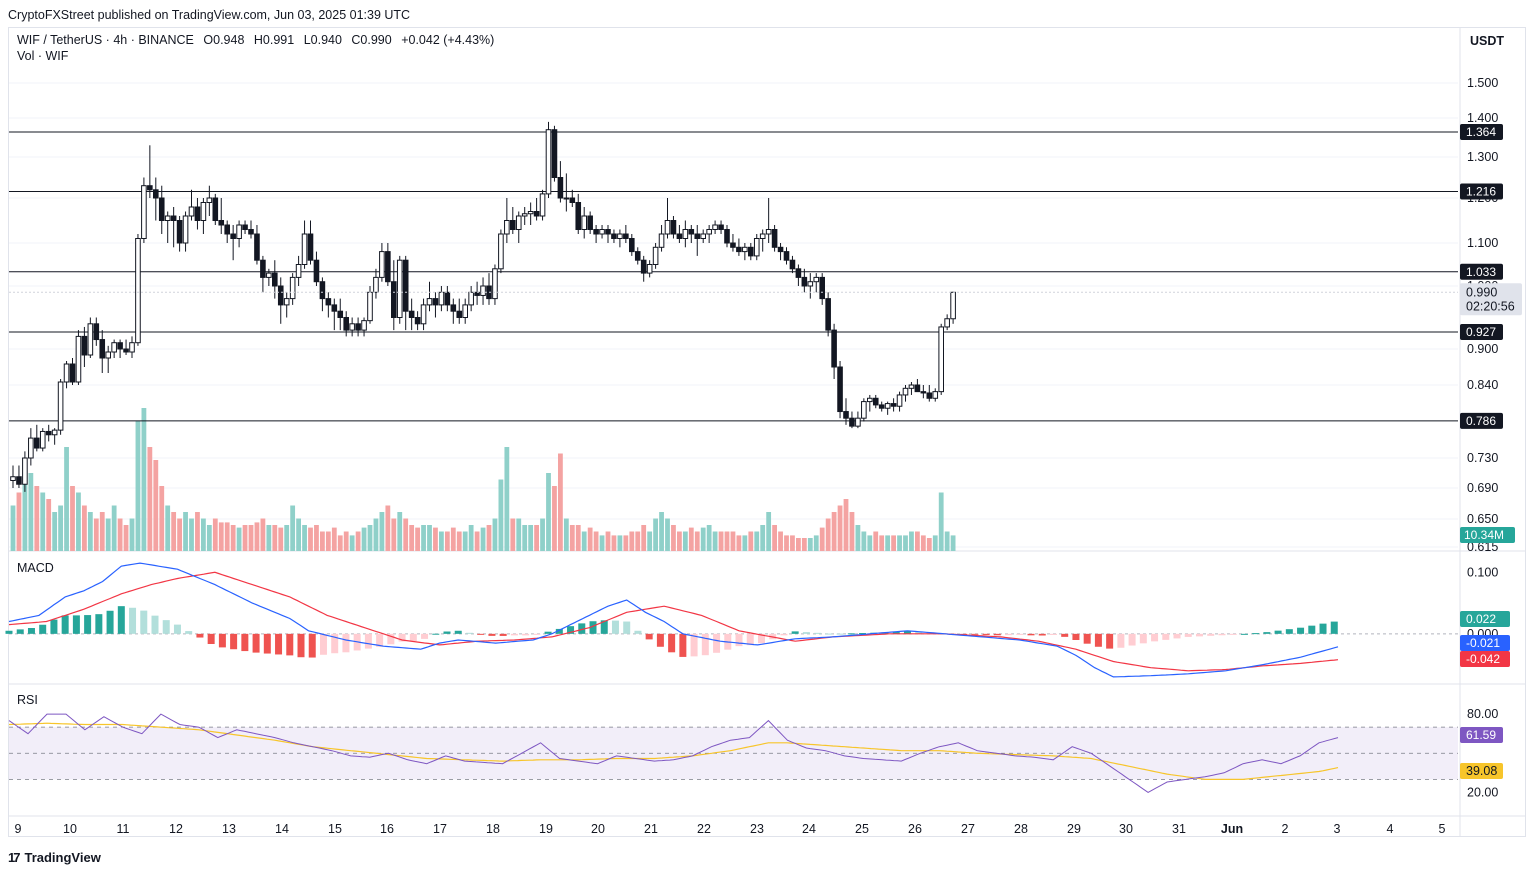  What do you see at coordinates (1487, 41) in the screenshot?
I see `currency-label: USDT` at bounding box center [1487, 41].